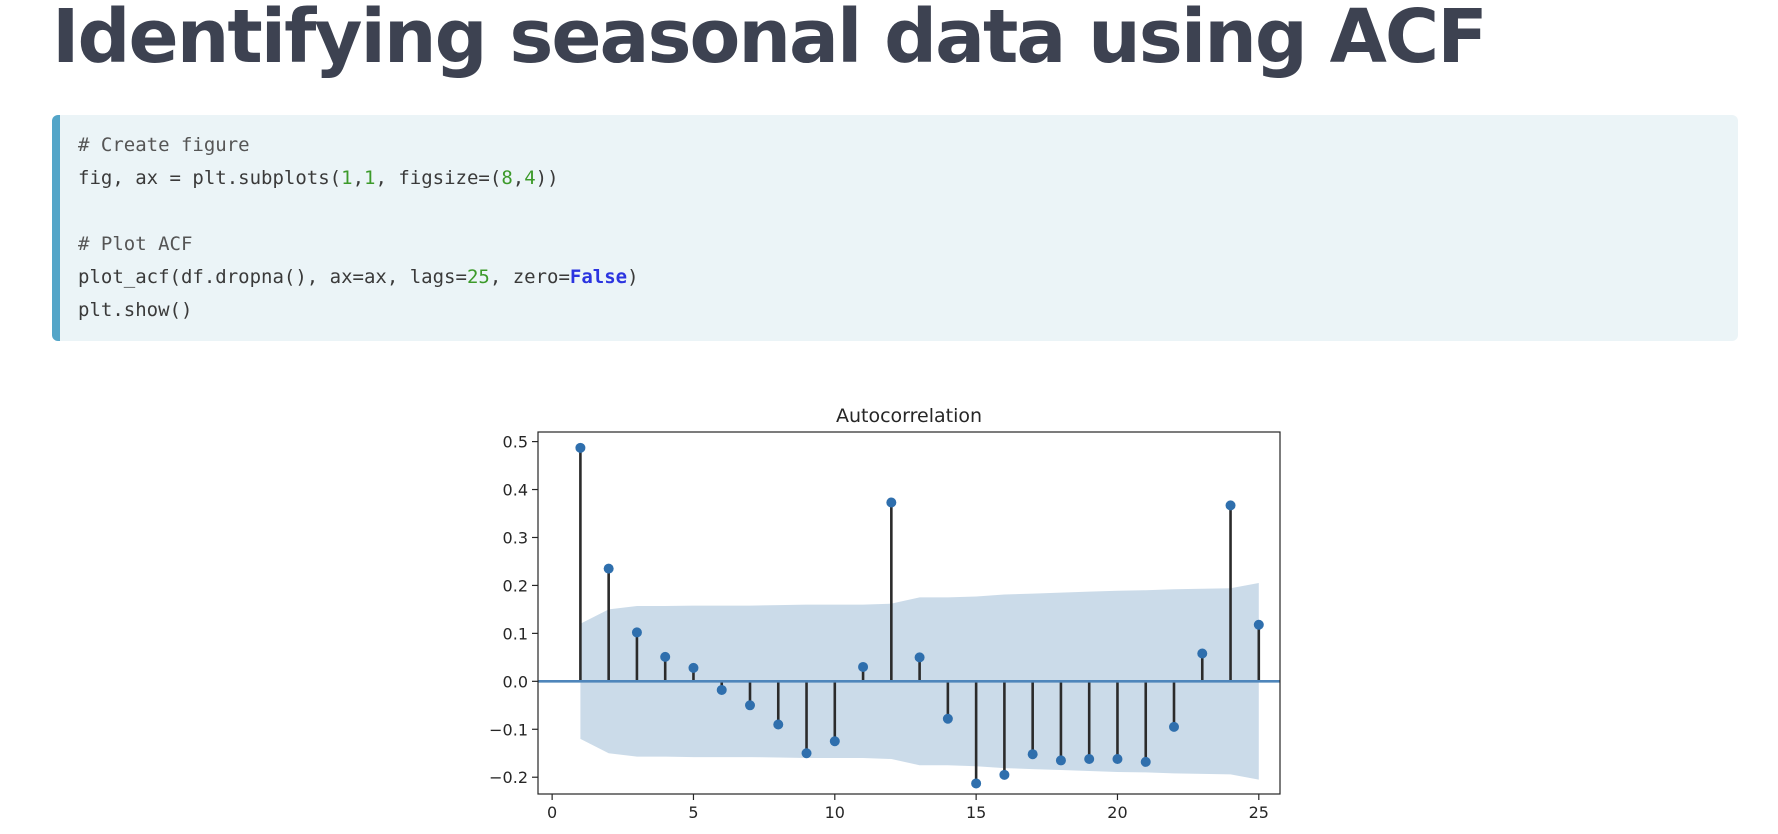 The height and width of the screenshot is (834, 1778). Describe the element at coordinates (515, 537) in the screenshot. I see `y-tick-label: 0.3` at that location.